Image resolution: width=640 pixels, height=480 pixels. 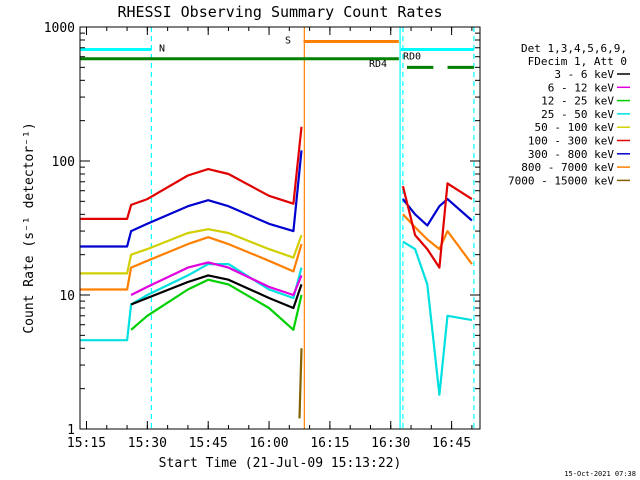 I want to click on x-tick-label: 16:45, so click(x=451, y=443).